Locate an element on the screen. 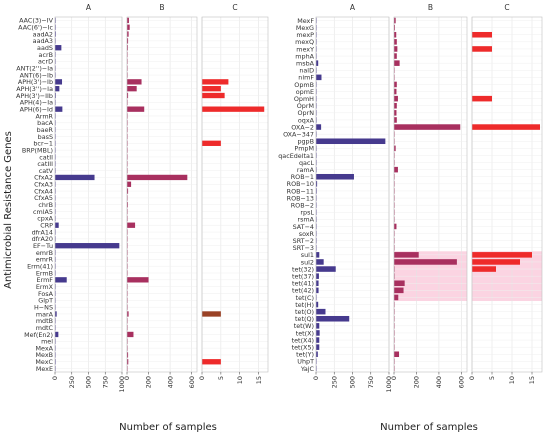 This screenshot has height=435, width=550. gene-label: ErmB is located at coordinates (44, 273).